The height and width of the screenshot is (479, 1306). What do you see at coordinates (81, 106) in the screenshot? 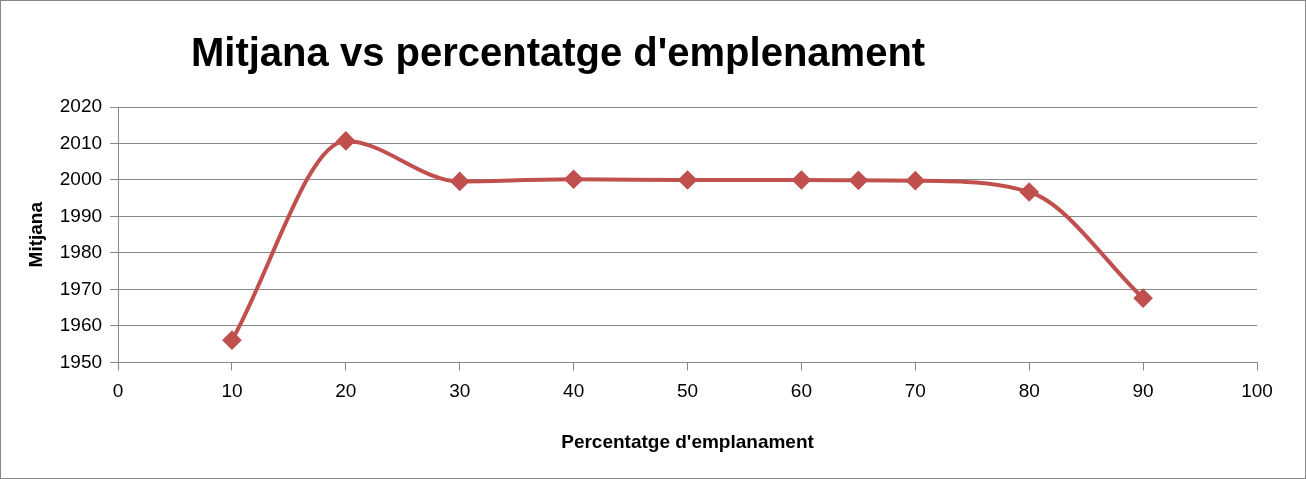
I see `y-tick-label: 2020` at bounding box center [81, 106].